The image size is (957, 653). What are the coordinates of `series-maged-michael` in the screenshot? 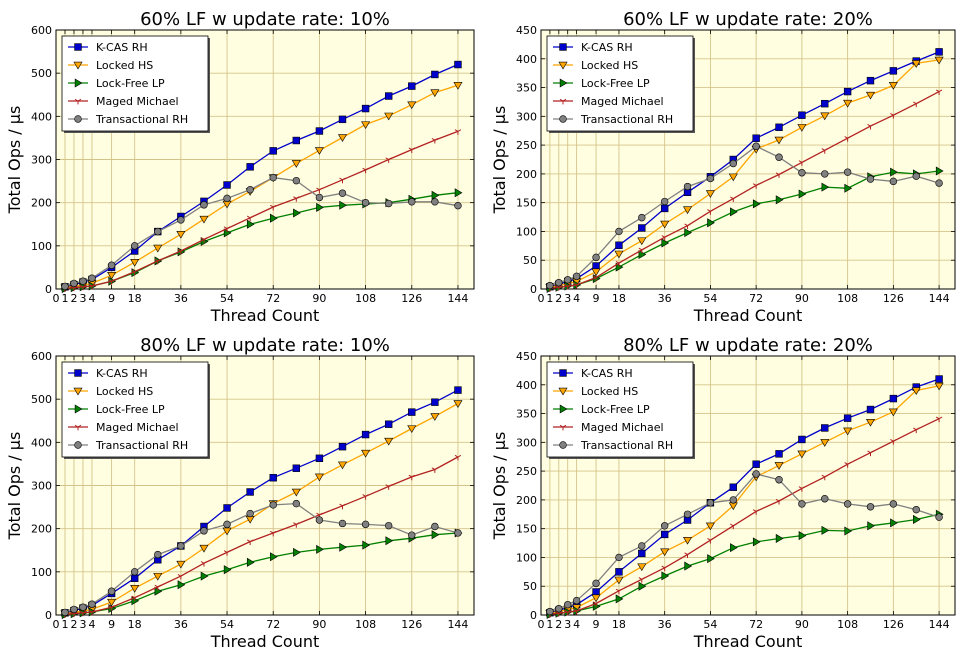 It's located at (261, 536).